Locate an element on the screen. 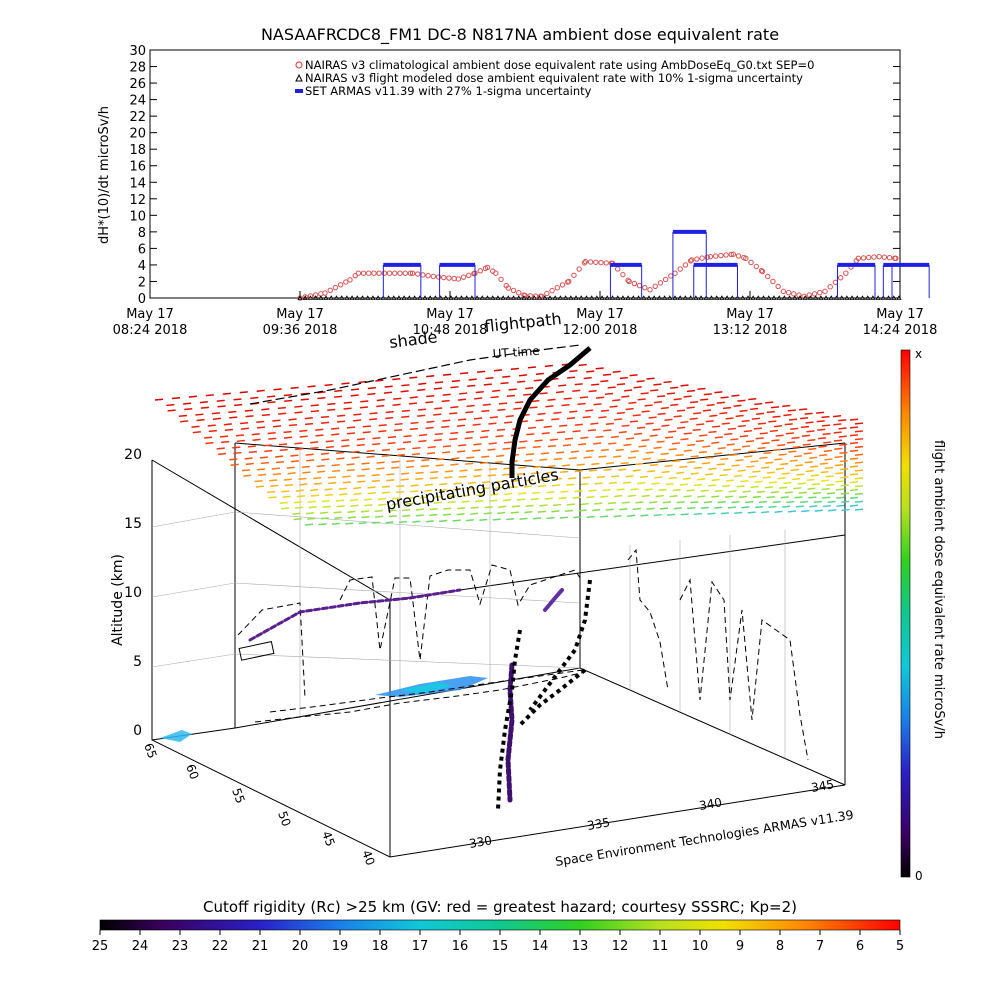 This screenshot has width=1000, height=1000. rigidity-patch is located at coordinates (426, 688).